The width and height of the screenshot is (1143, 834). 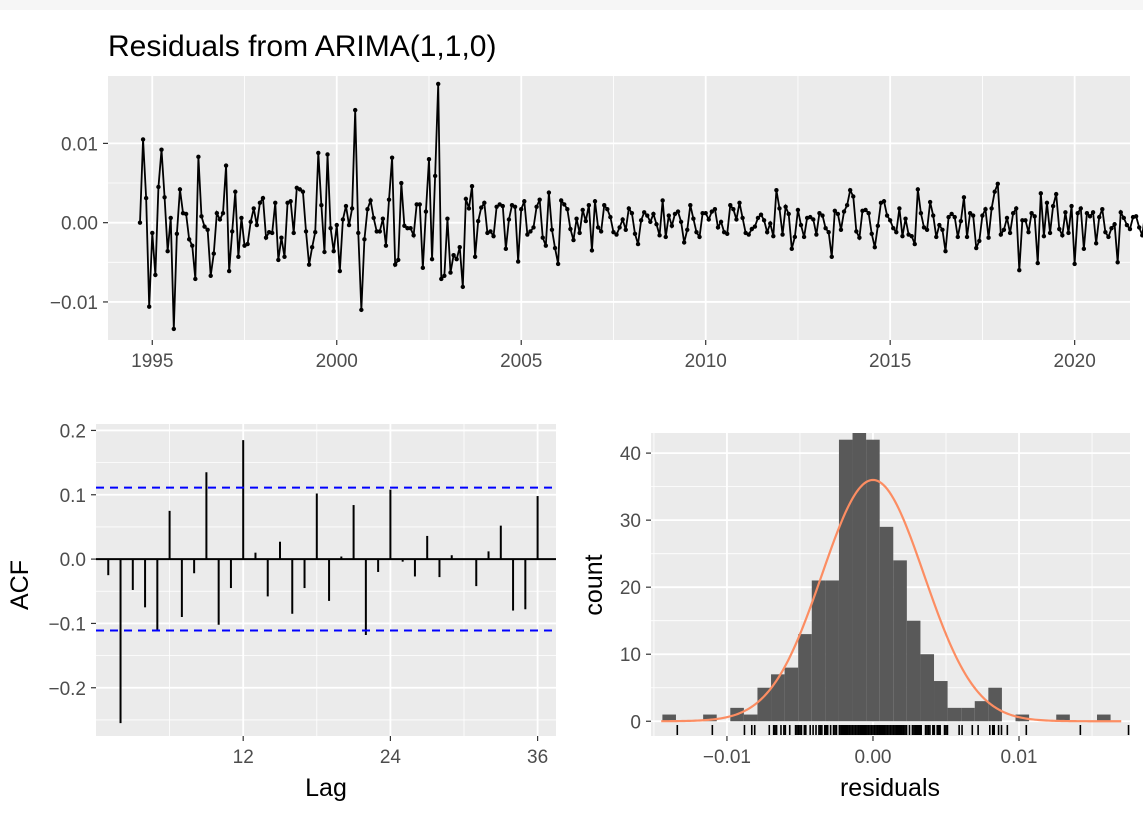 I want to click on plot-title: Residuals from ARIMA(1,1,0), so click(x=302, y=46).